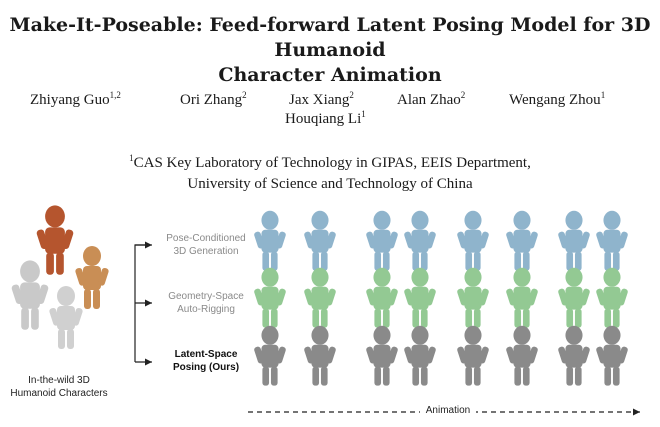 This screenshot has width=660, height=427. What do you see at coordinates (473, 297) in the screenshot?
I see `posed-character-r2-c5` at bounding box center [473, 297].